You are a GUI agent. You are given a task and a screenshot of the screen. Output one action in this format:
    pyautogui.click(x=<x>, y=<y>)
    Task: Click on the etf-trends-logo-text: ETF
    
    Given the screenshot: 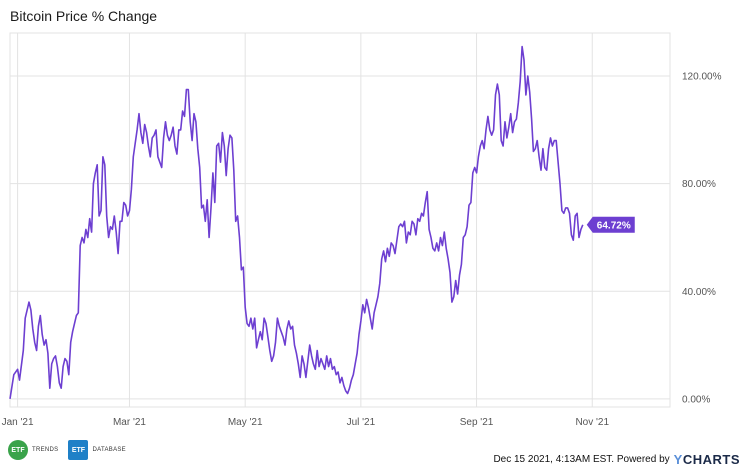 What is the action you would take?
    pyautogui.click(x=18, y=450)
    